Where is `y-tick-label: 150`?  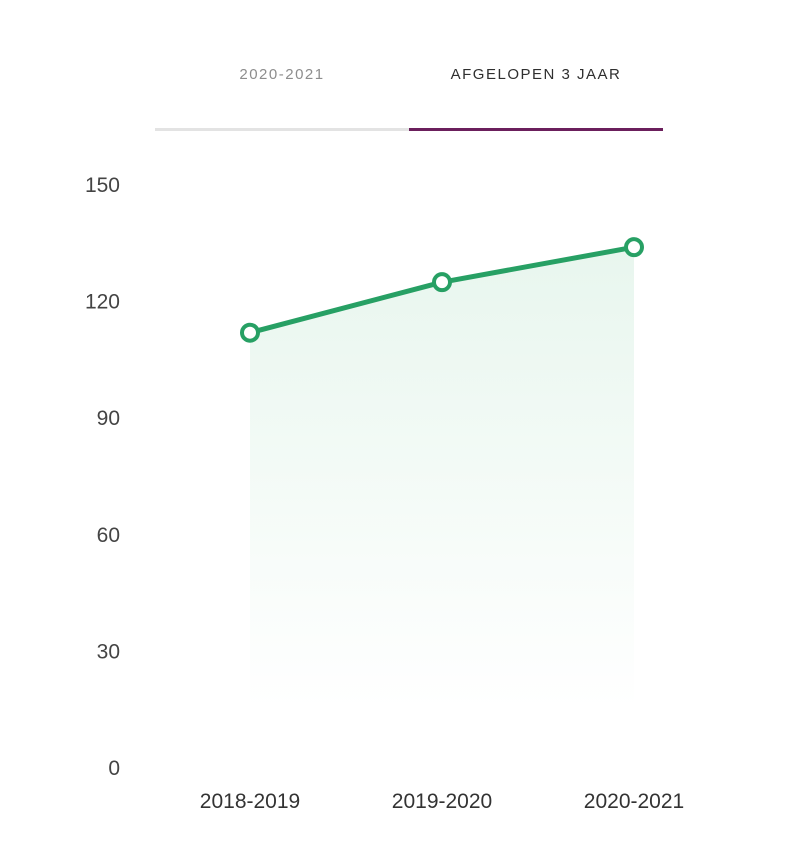
y-tick-label: 150 is located at coordinates (102, 185).